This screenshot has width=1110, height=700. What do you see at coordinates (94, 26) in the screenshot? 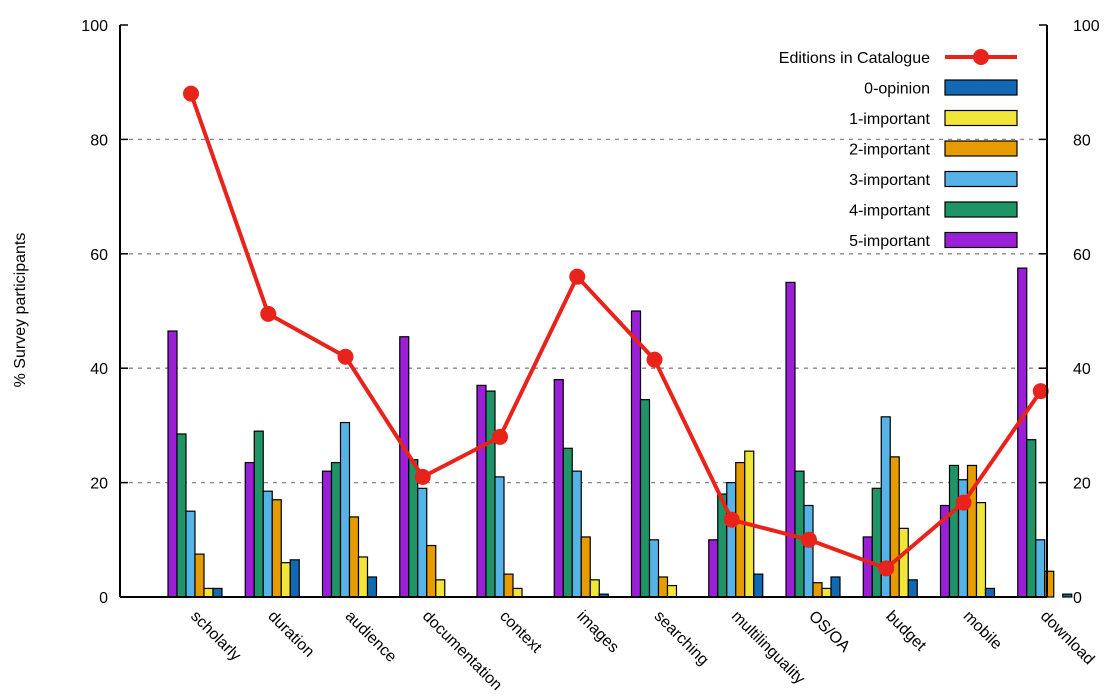
I see `left-tick-label: 100` at bounding box center [94, 26].